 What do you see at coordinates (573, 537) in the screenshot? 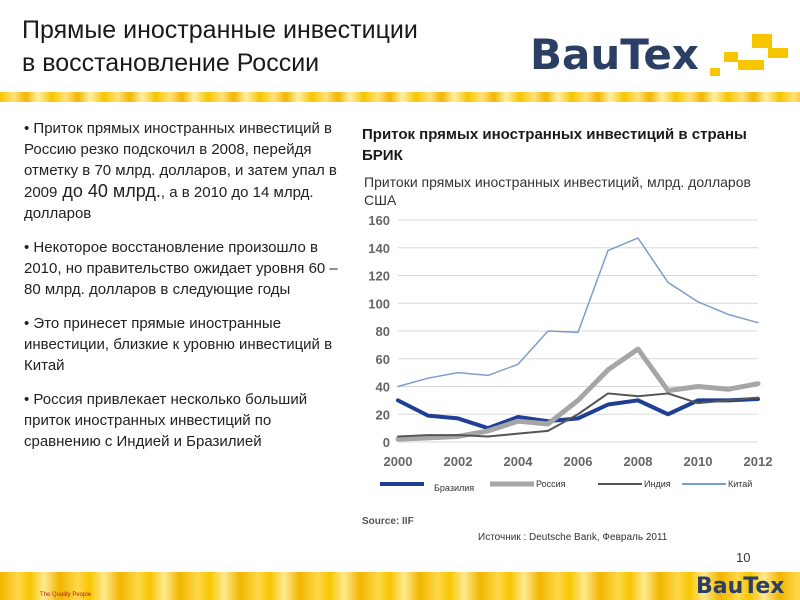
I see `source-note: Источник : Deutsche Bank, Февраль 2011` at bounding box center [573, 537].